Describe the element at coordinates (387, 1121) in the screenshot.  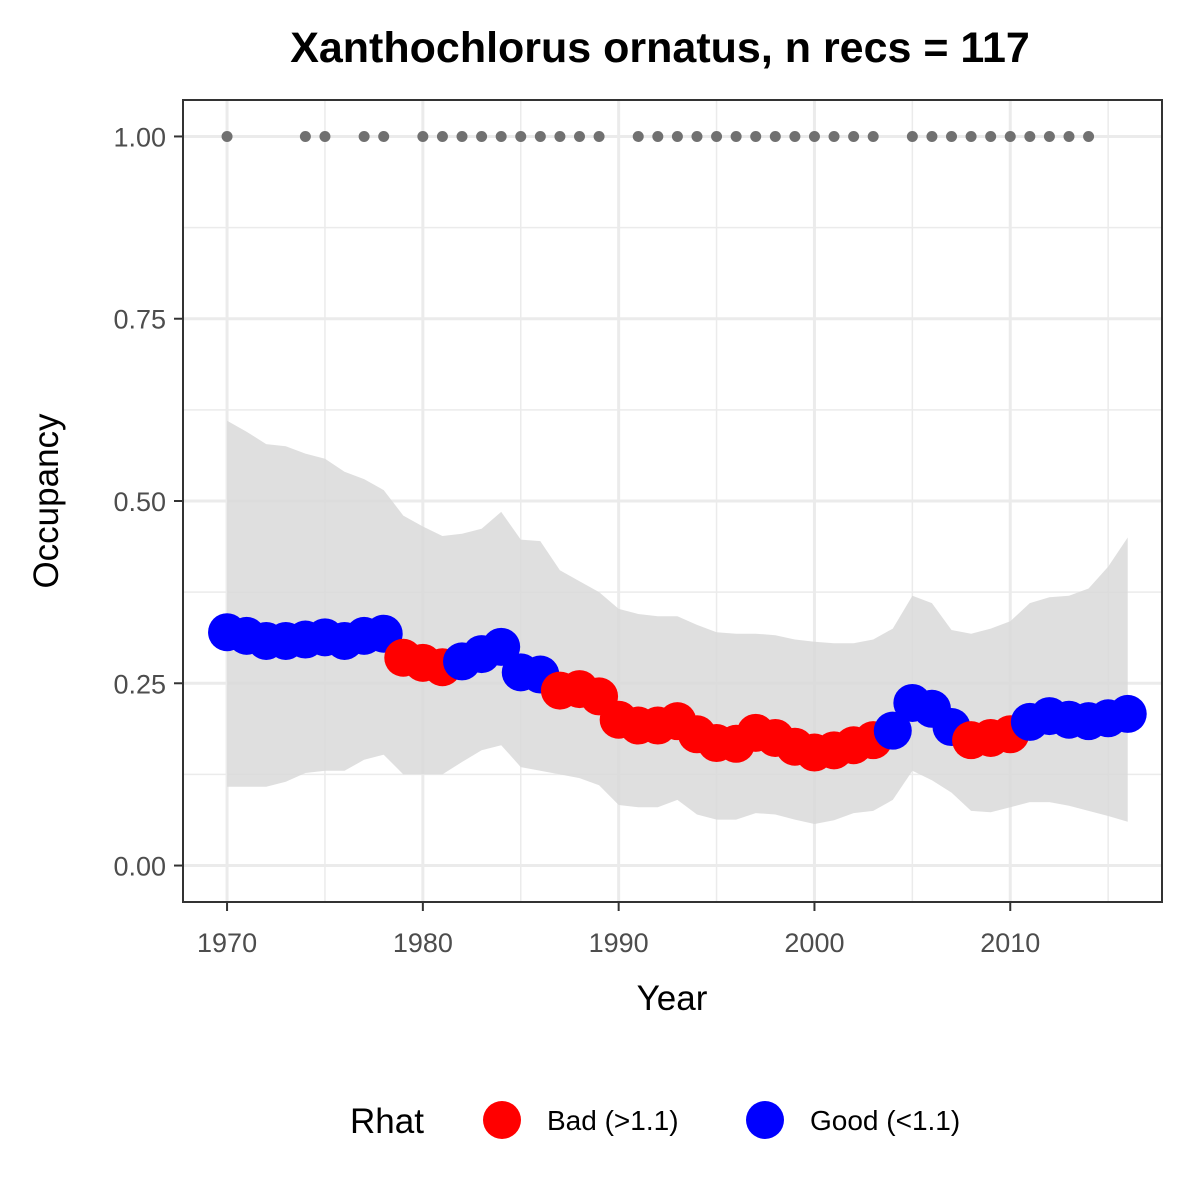
I see `legend-title: Rhat` at that location.